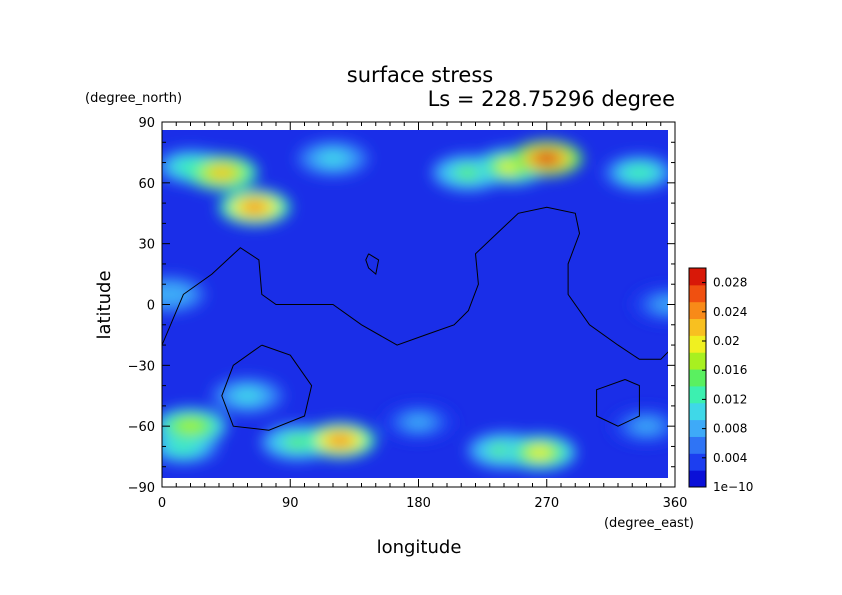  I want to click on x-tick-label: 270, so click(546, 503).